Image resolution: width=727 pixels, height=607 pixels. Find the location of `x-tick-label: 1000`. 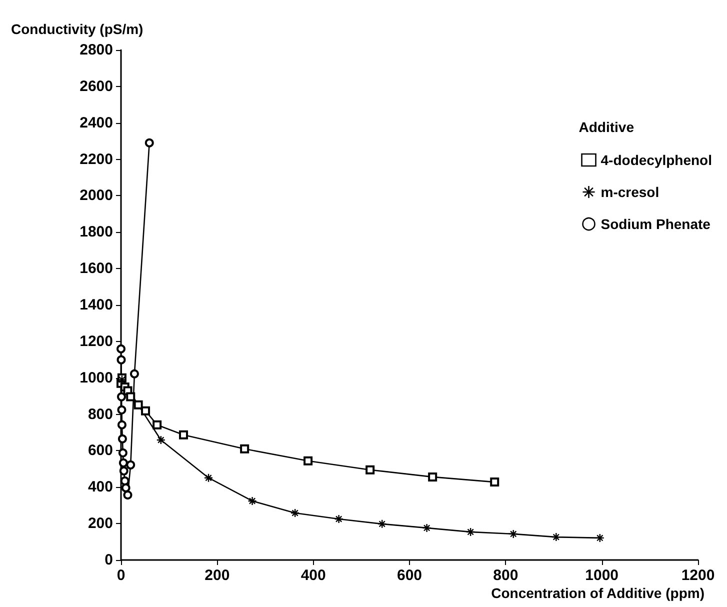

x-tick-label: 1000 is located at coordinates (602, 575).